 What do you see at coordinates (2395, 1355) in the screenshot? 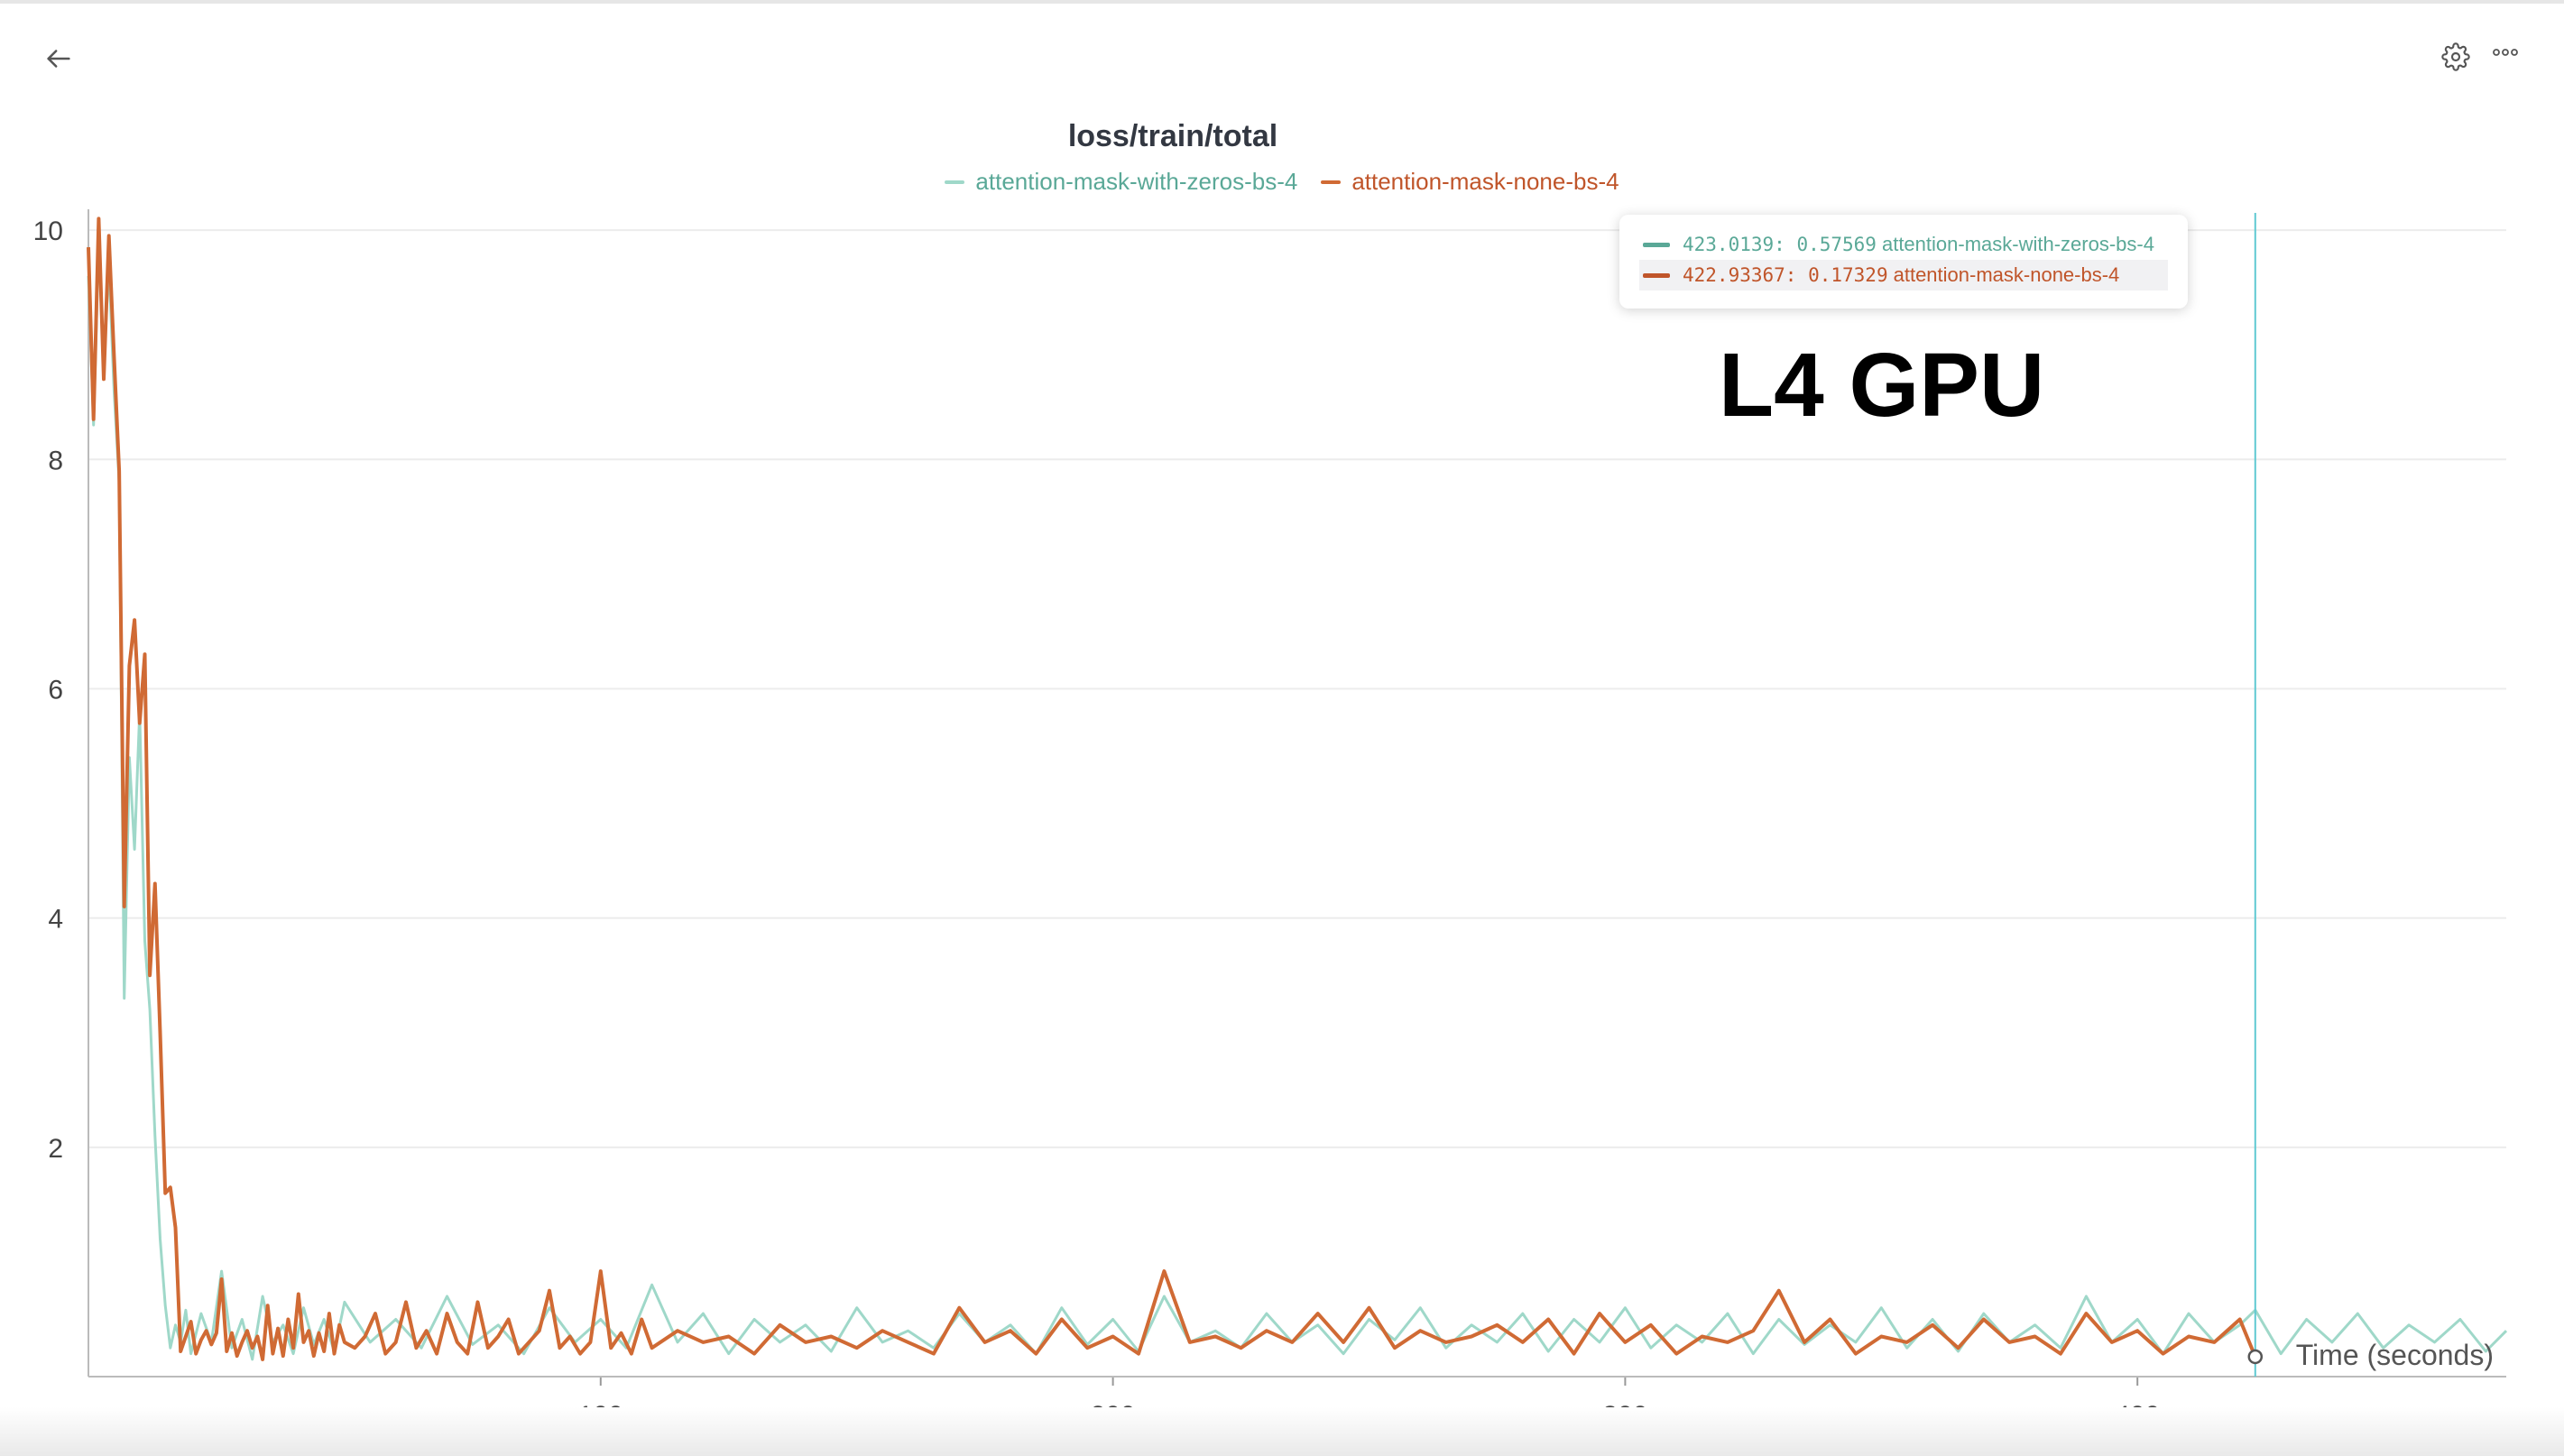
I see `x-axis-label: Time (seconds)` at bounding box center [2395, 1355].